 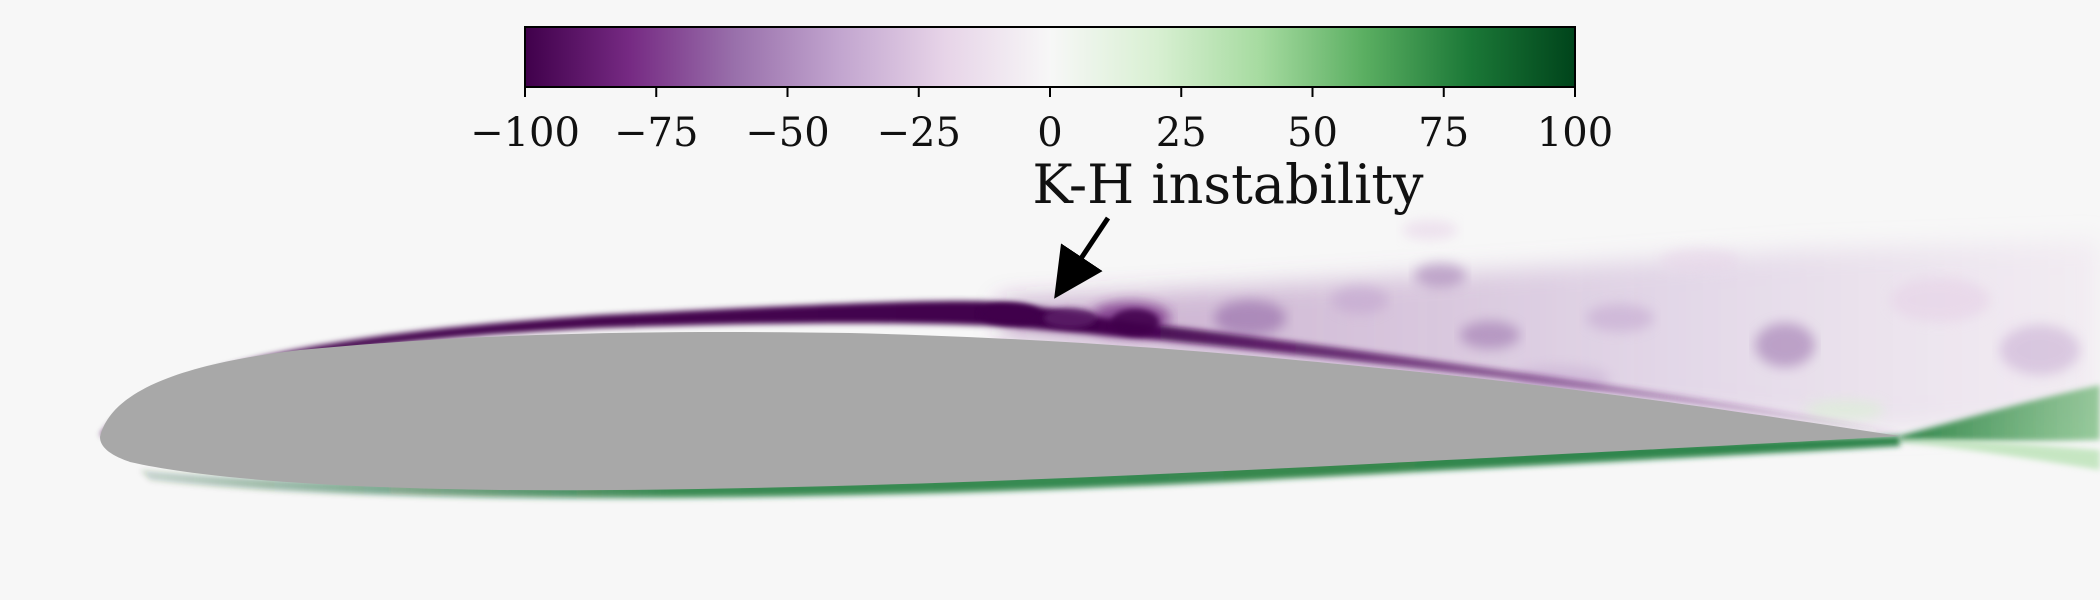 What do you see at coordinates (1228, 226) in the screenshot?
I see `kh-annotation: K-H instability` at bounding box center [1228, 226].